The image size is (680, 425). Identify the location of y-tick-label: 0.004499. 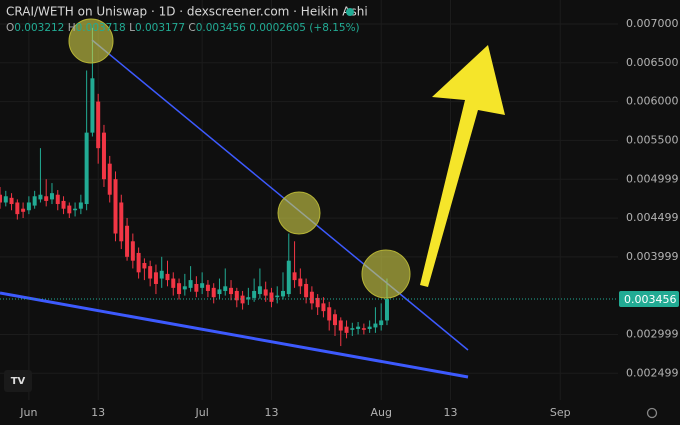
(652, 217).